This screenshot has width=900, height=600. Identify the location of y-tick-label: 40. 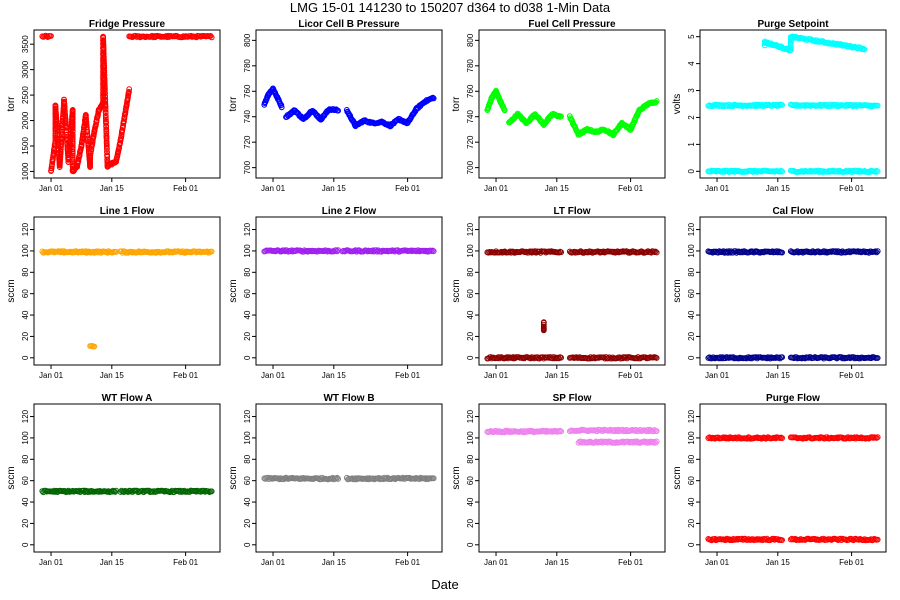
(25, 501).